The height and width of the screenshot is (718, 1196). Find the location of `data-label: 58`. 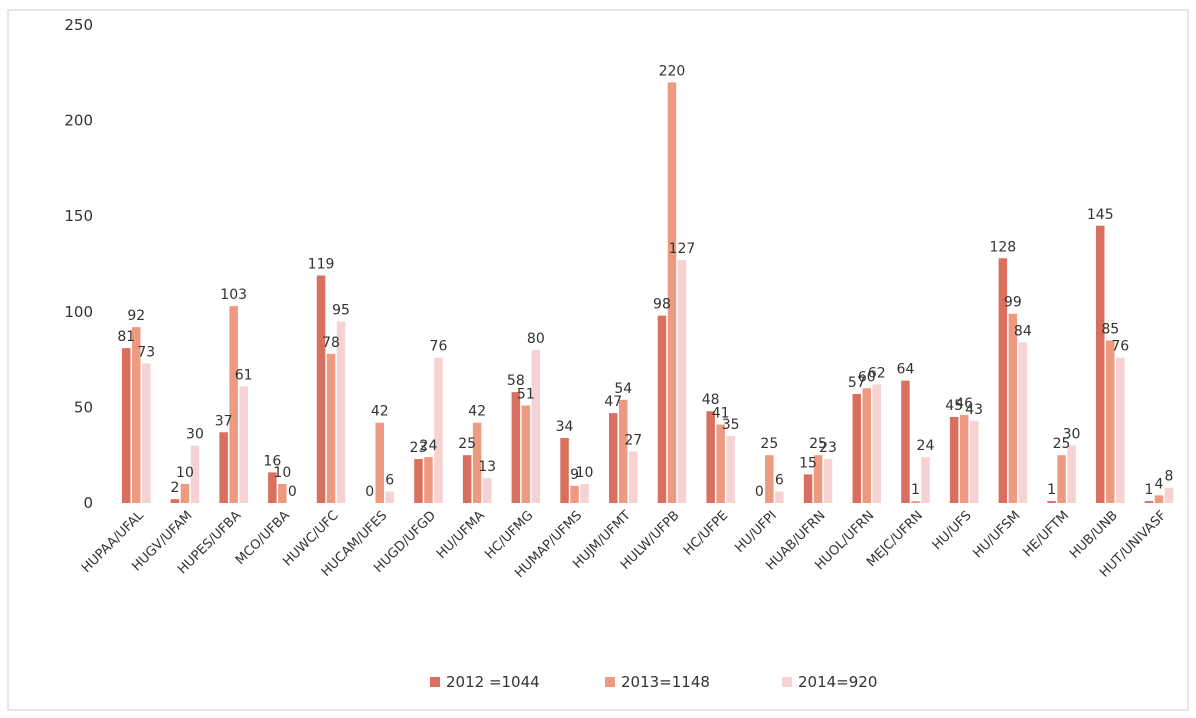

data-label: 58 is located at coordinates (516, 381).